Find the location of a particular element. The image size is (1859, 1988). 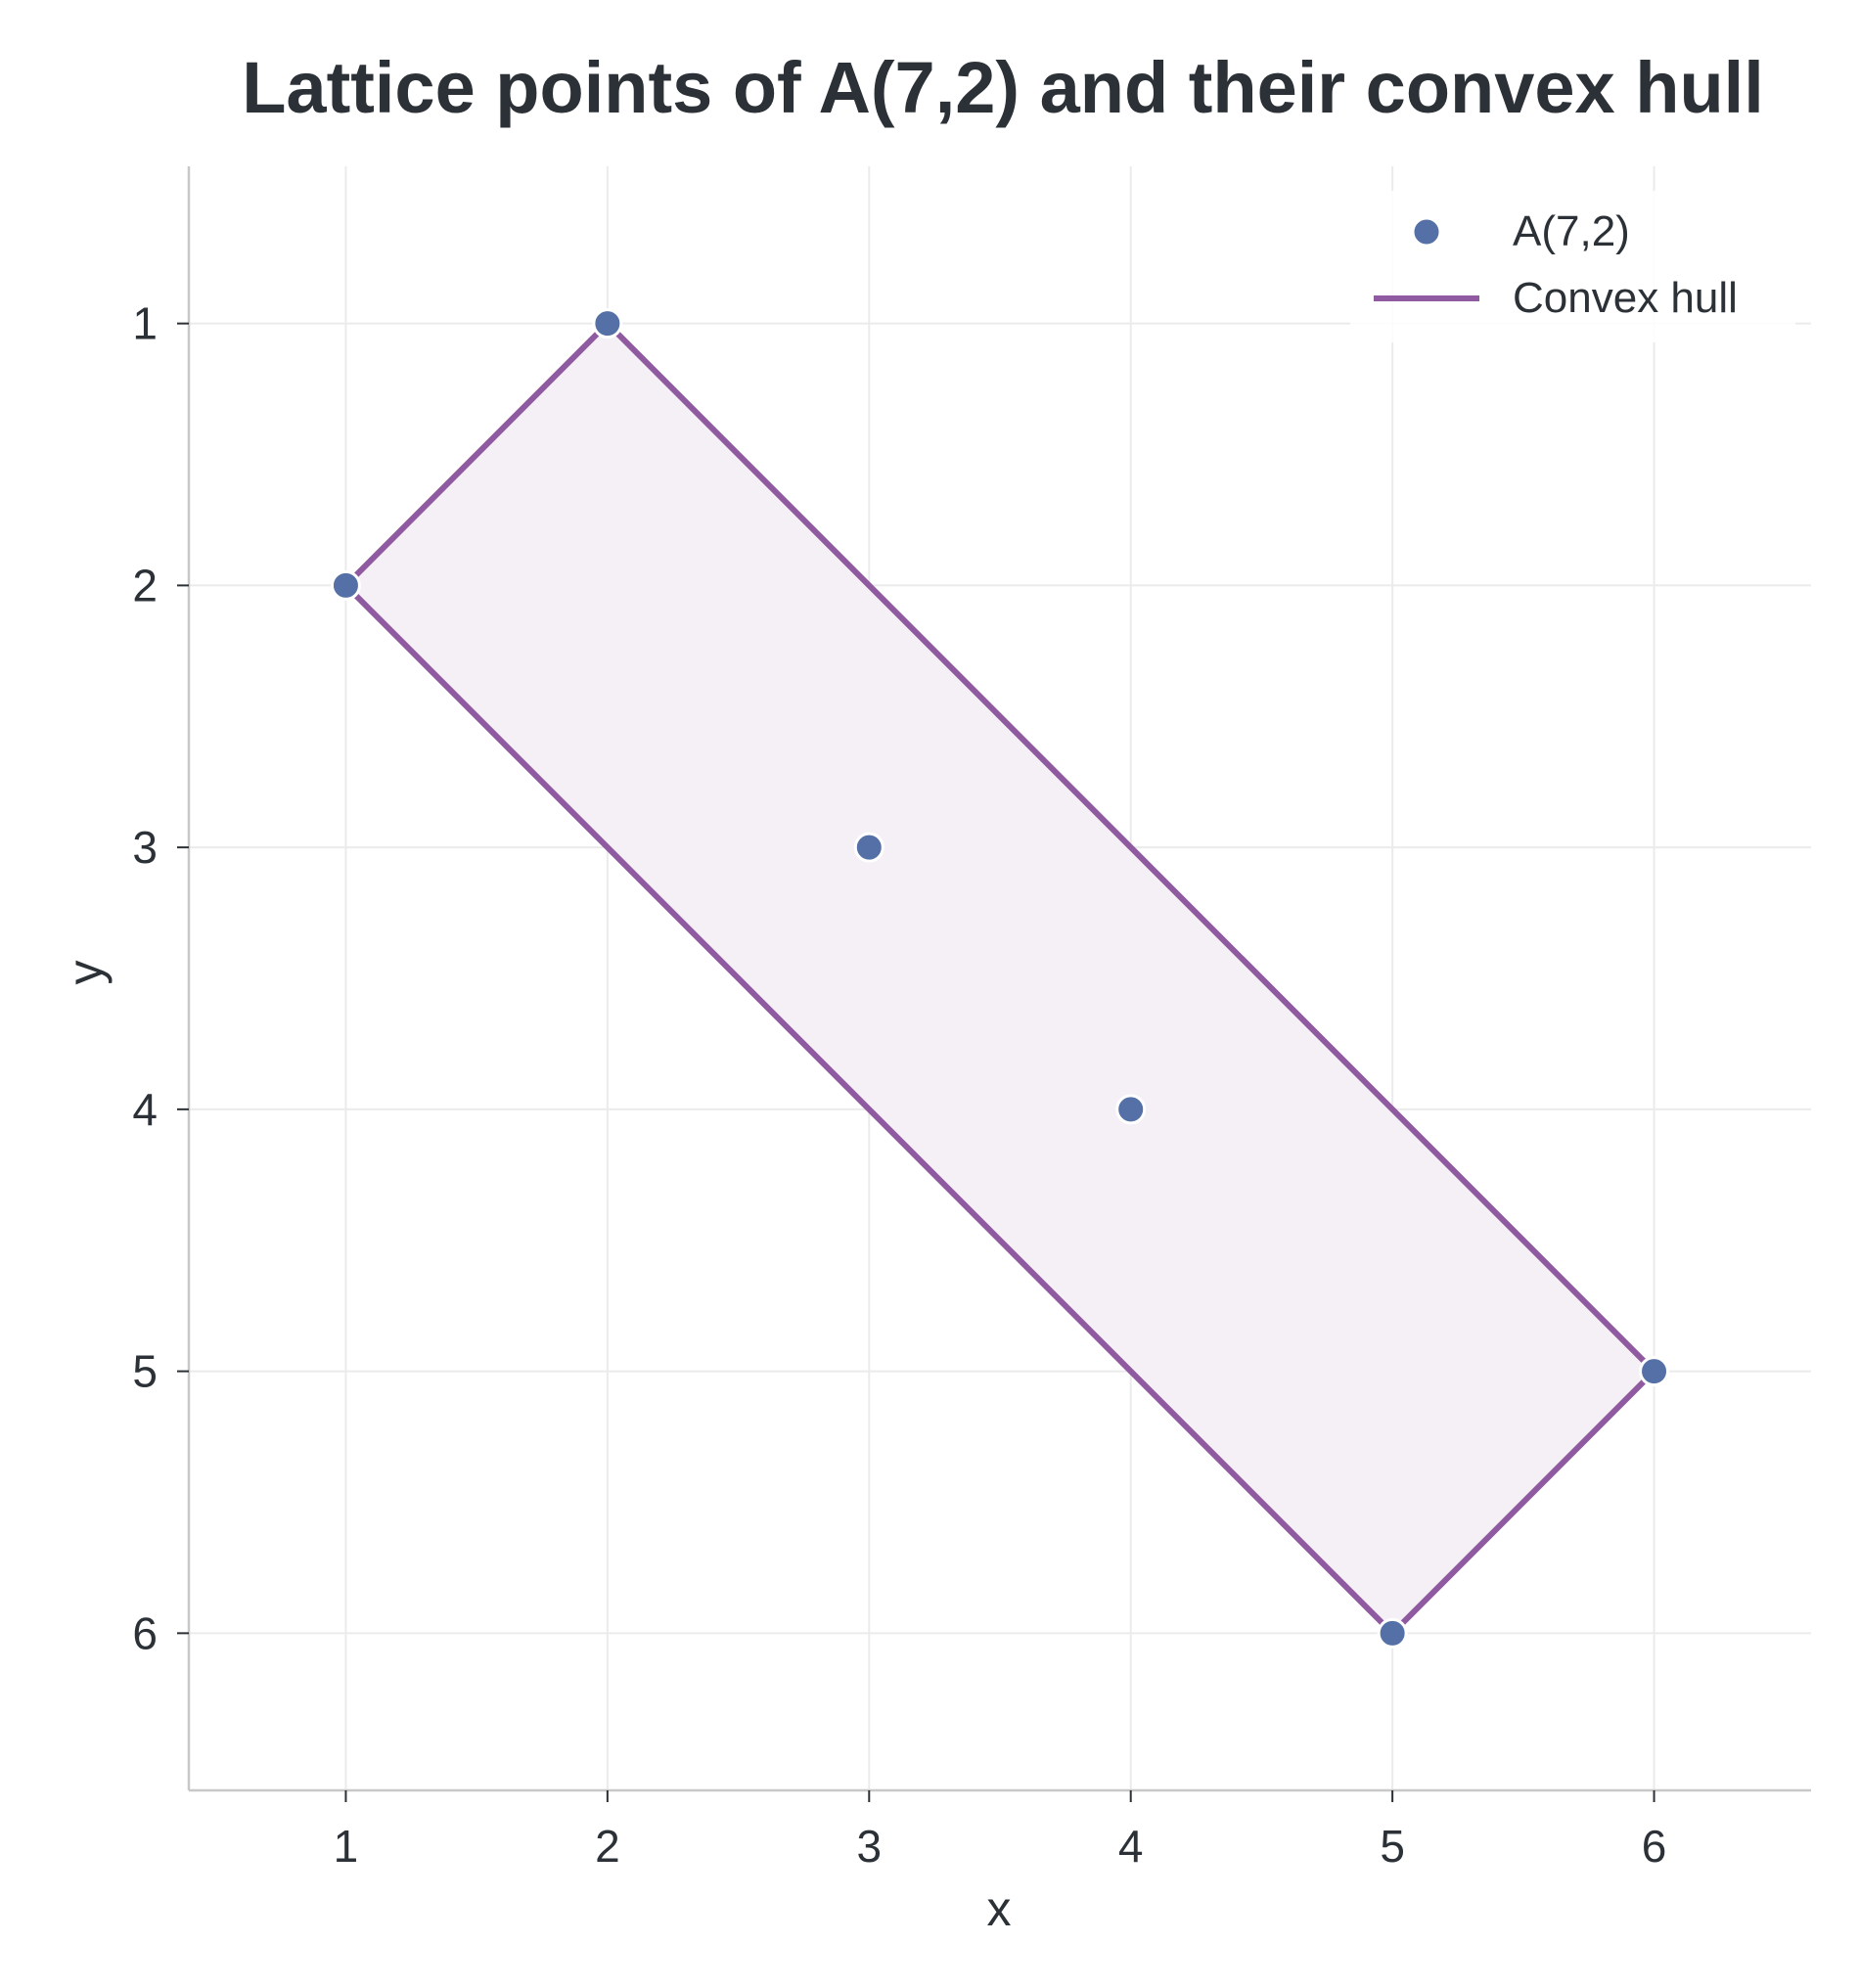

legend-label-points: A(7,2) is located at coordinates (1571, 231).